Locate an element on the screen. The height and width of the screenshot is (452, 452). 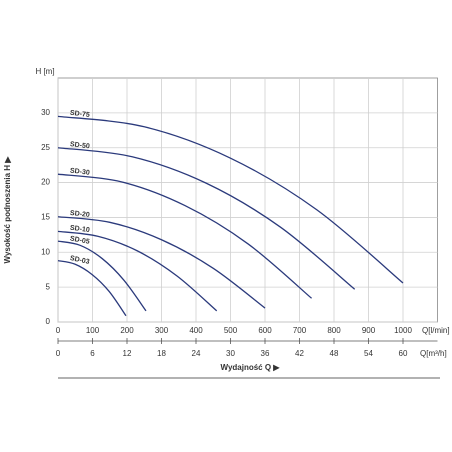
series-label: SD-10 is located at coordinates (80, 229).